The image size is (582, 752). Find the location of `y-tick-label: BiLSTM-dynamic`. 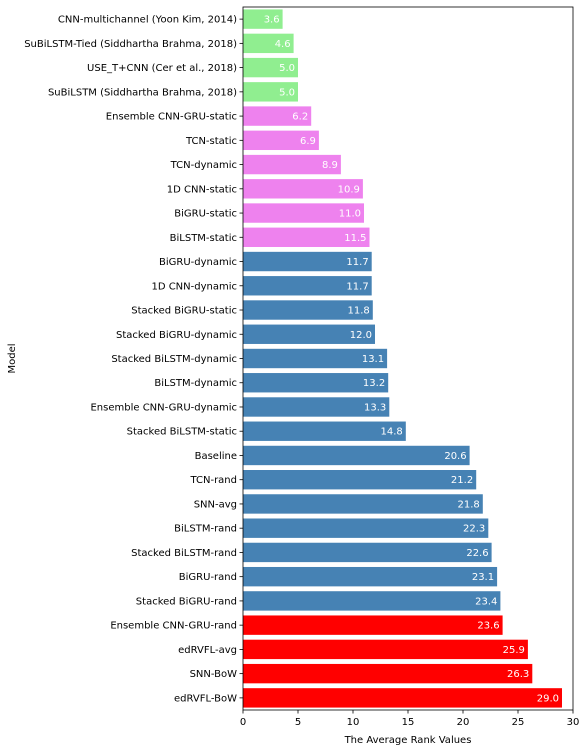

y-tick-label: BiLSTM-dynamic is located at coordinates (195, 383).